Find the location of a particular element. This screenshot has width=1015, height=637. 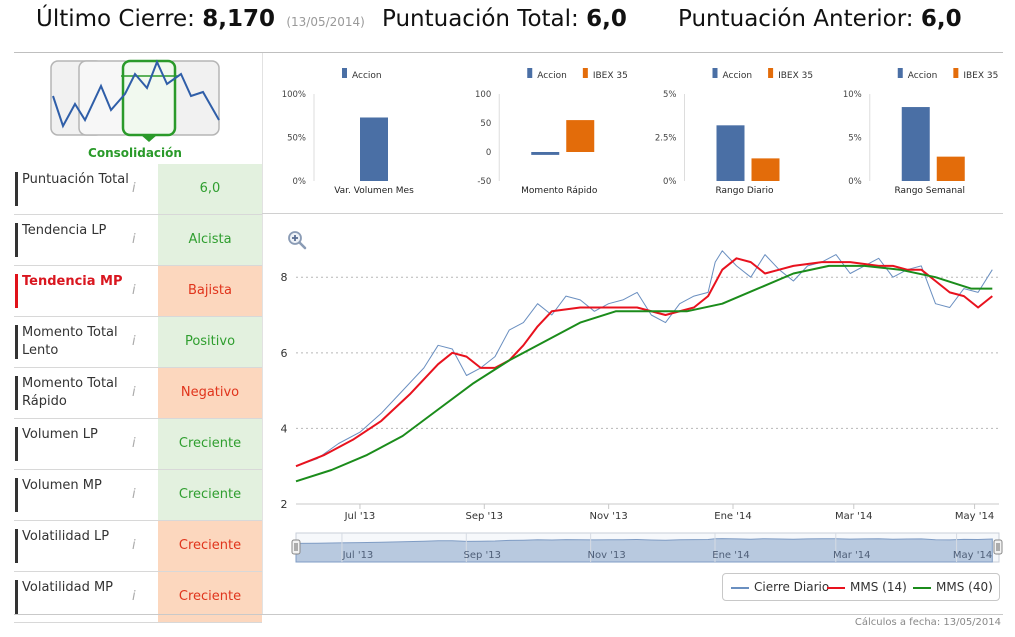

mini-tick-label: 10% is located at coordinates (852, 95).